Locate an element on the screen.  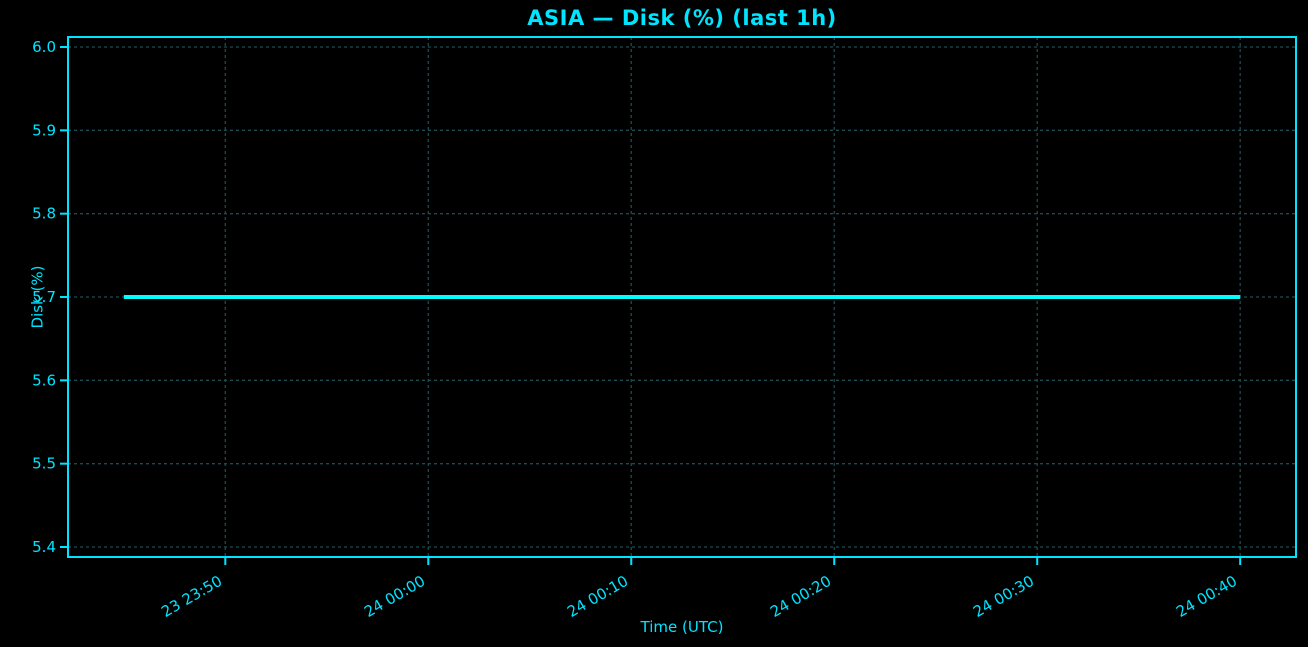
y-tick-label: 5.8 is located at coordinates (44, 214).